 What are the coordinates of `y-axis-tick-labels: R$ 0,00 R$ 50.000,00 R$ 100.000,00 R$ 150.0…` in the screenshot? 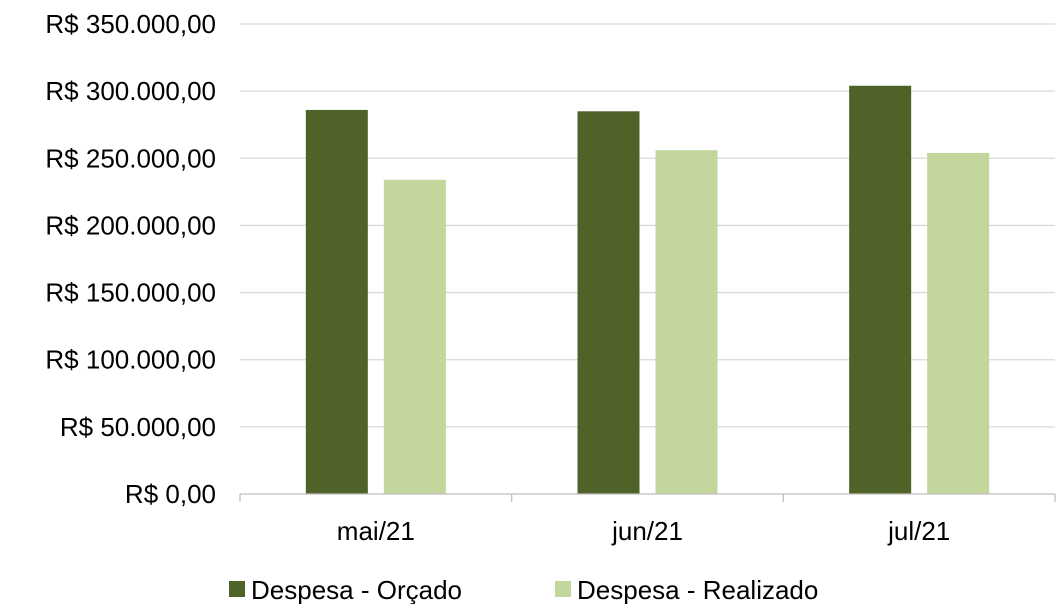 It's located at (130, 259).